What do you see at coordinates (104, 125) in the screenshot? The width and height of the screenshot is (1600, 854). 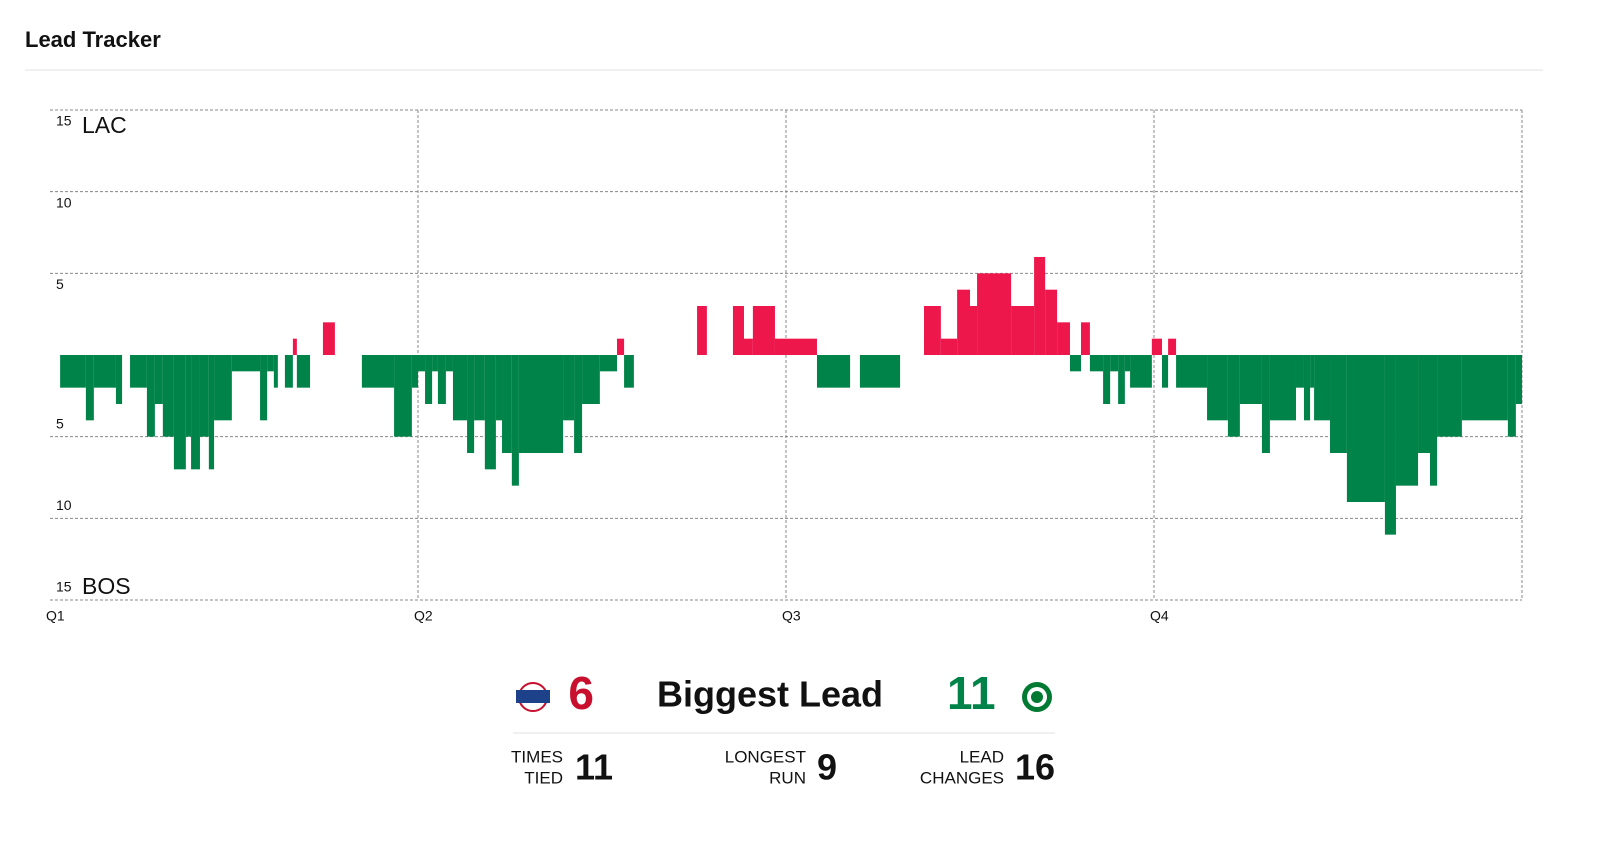 I see `team-annotation: LAC` at bounding box center [104, 125].